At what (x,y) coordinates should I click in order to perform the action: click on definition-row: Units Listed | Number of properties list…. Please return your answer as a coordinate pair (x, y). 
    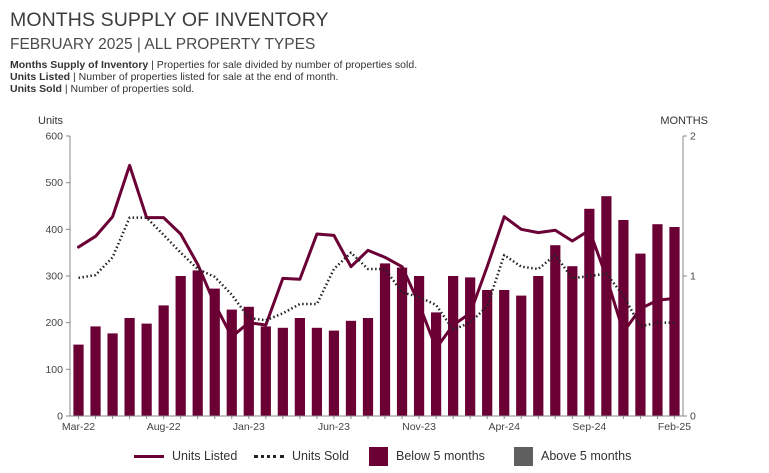
    Looking at the image, I should click on (213, 77).